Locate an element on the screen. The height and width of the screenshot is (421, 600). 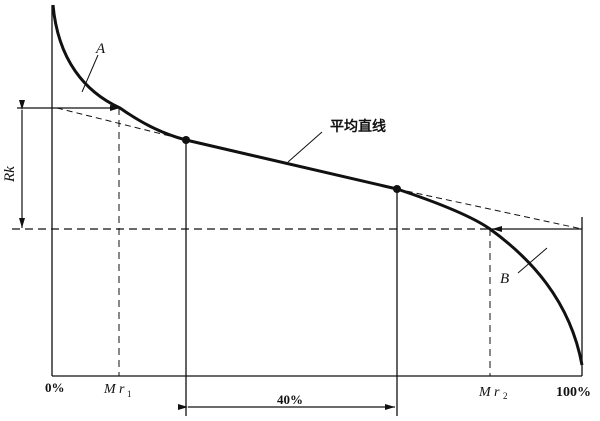
mr1-r: r is located at coordinates (122, 389).